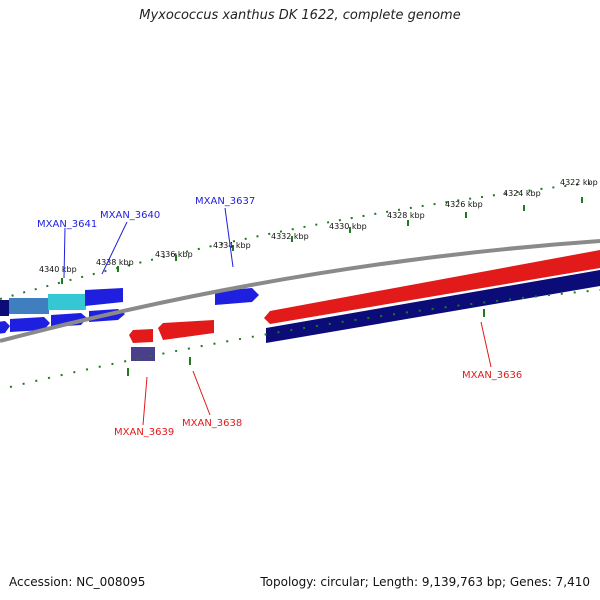 This screenshot has width=600, height=600. I want to click on gene-label-mxan-3641: MXAN_3641, so click(67, 224).